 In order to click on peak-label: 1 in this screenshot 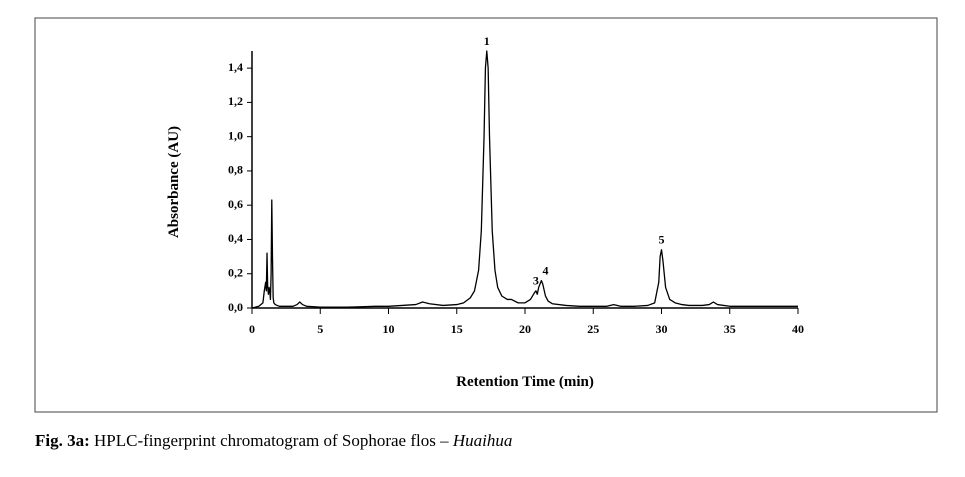, I will do `click(487, 41)`.